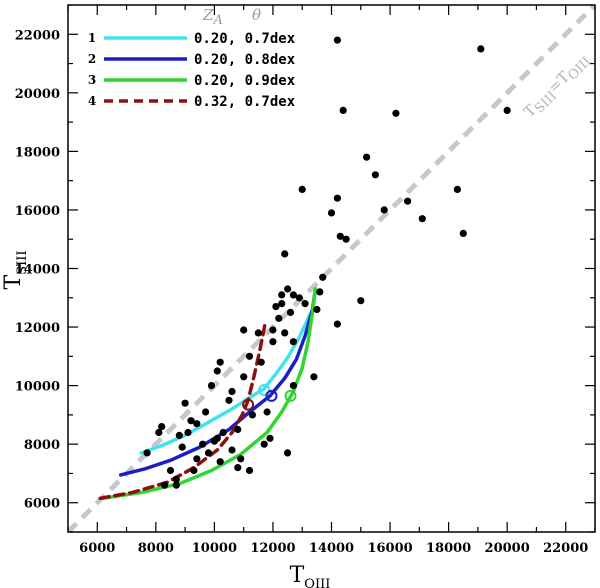 The width and height of the screenshot is (600, 588). I want to click on y-tick-label: 6000, so click(42, 504).